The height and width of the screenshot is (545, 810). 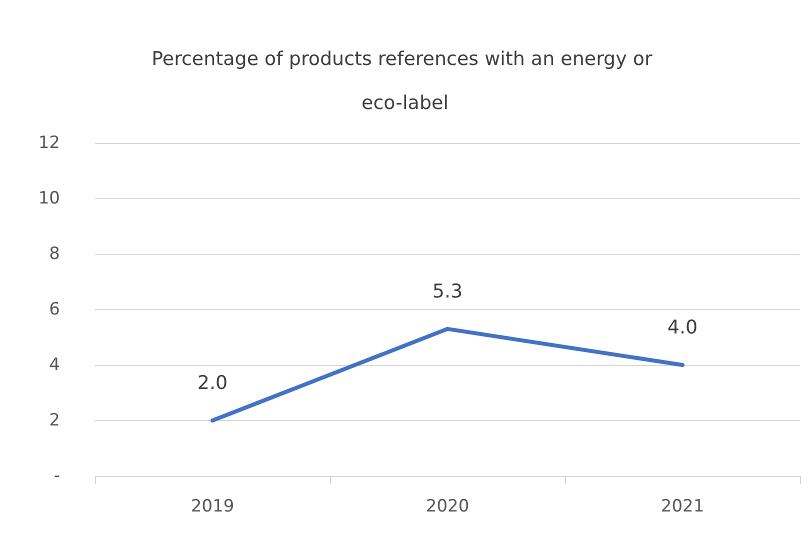 I want to click on y-tick-label: -, so click(x=57, y=476).